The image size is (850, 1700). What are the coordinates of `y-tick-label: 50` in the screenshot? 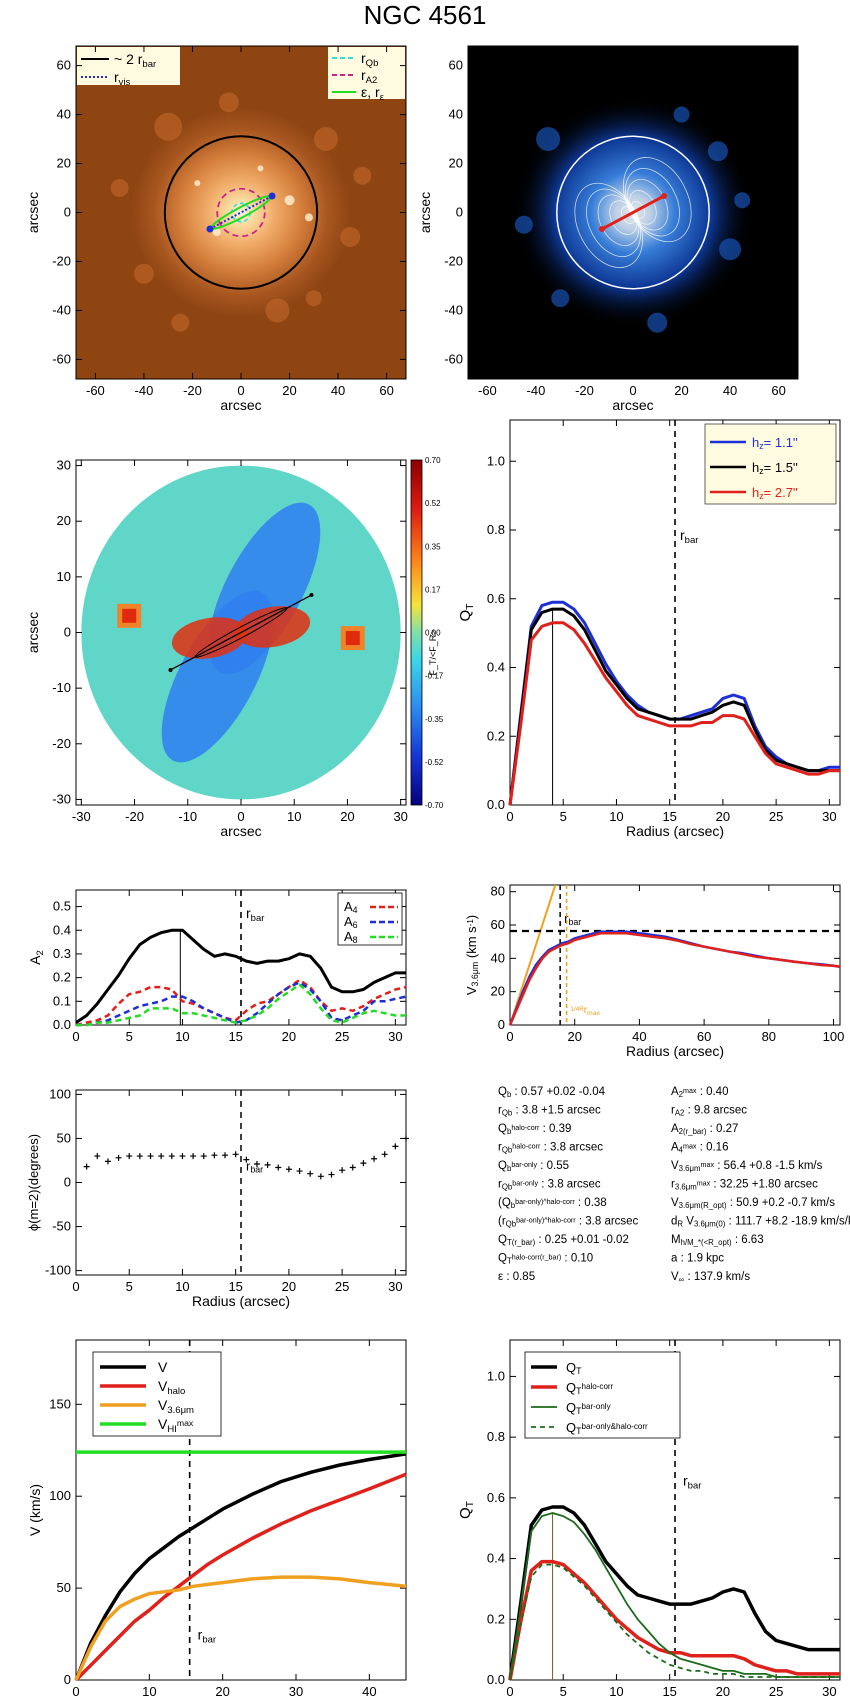 It's located at (64, 1587).